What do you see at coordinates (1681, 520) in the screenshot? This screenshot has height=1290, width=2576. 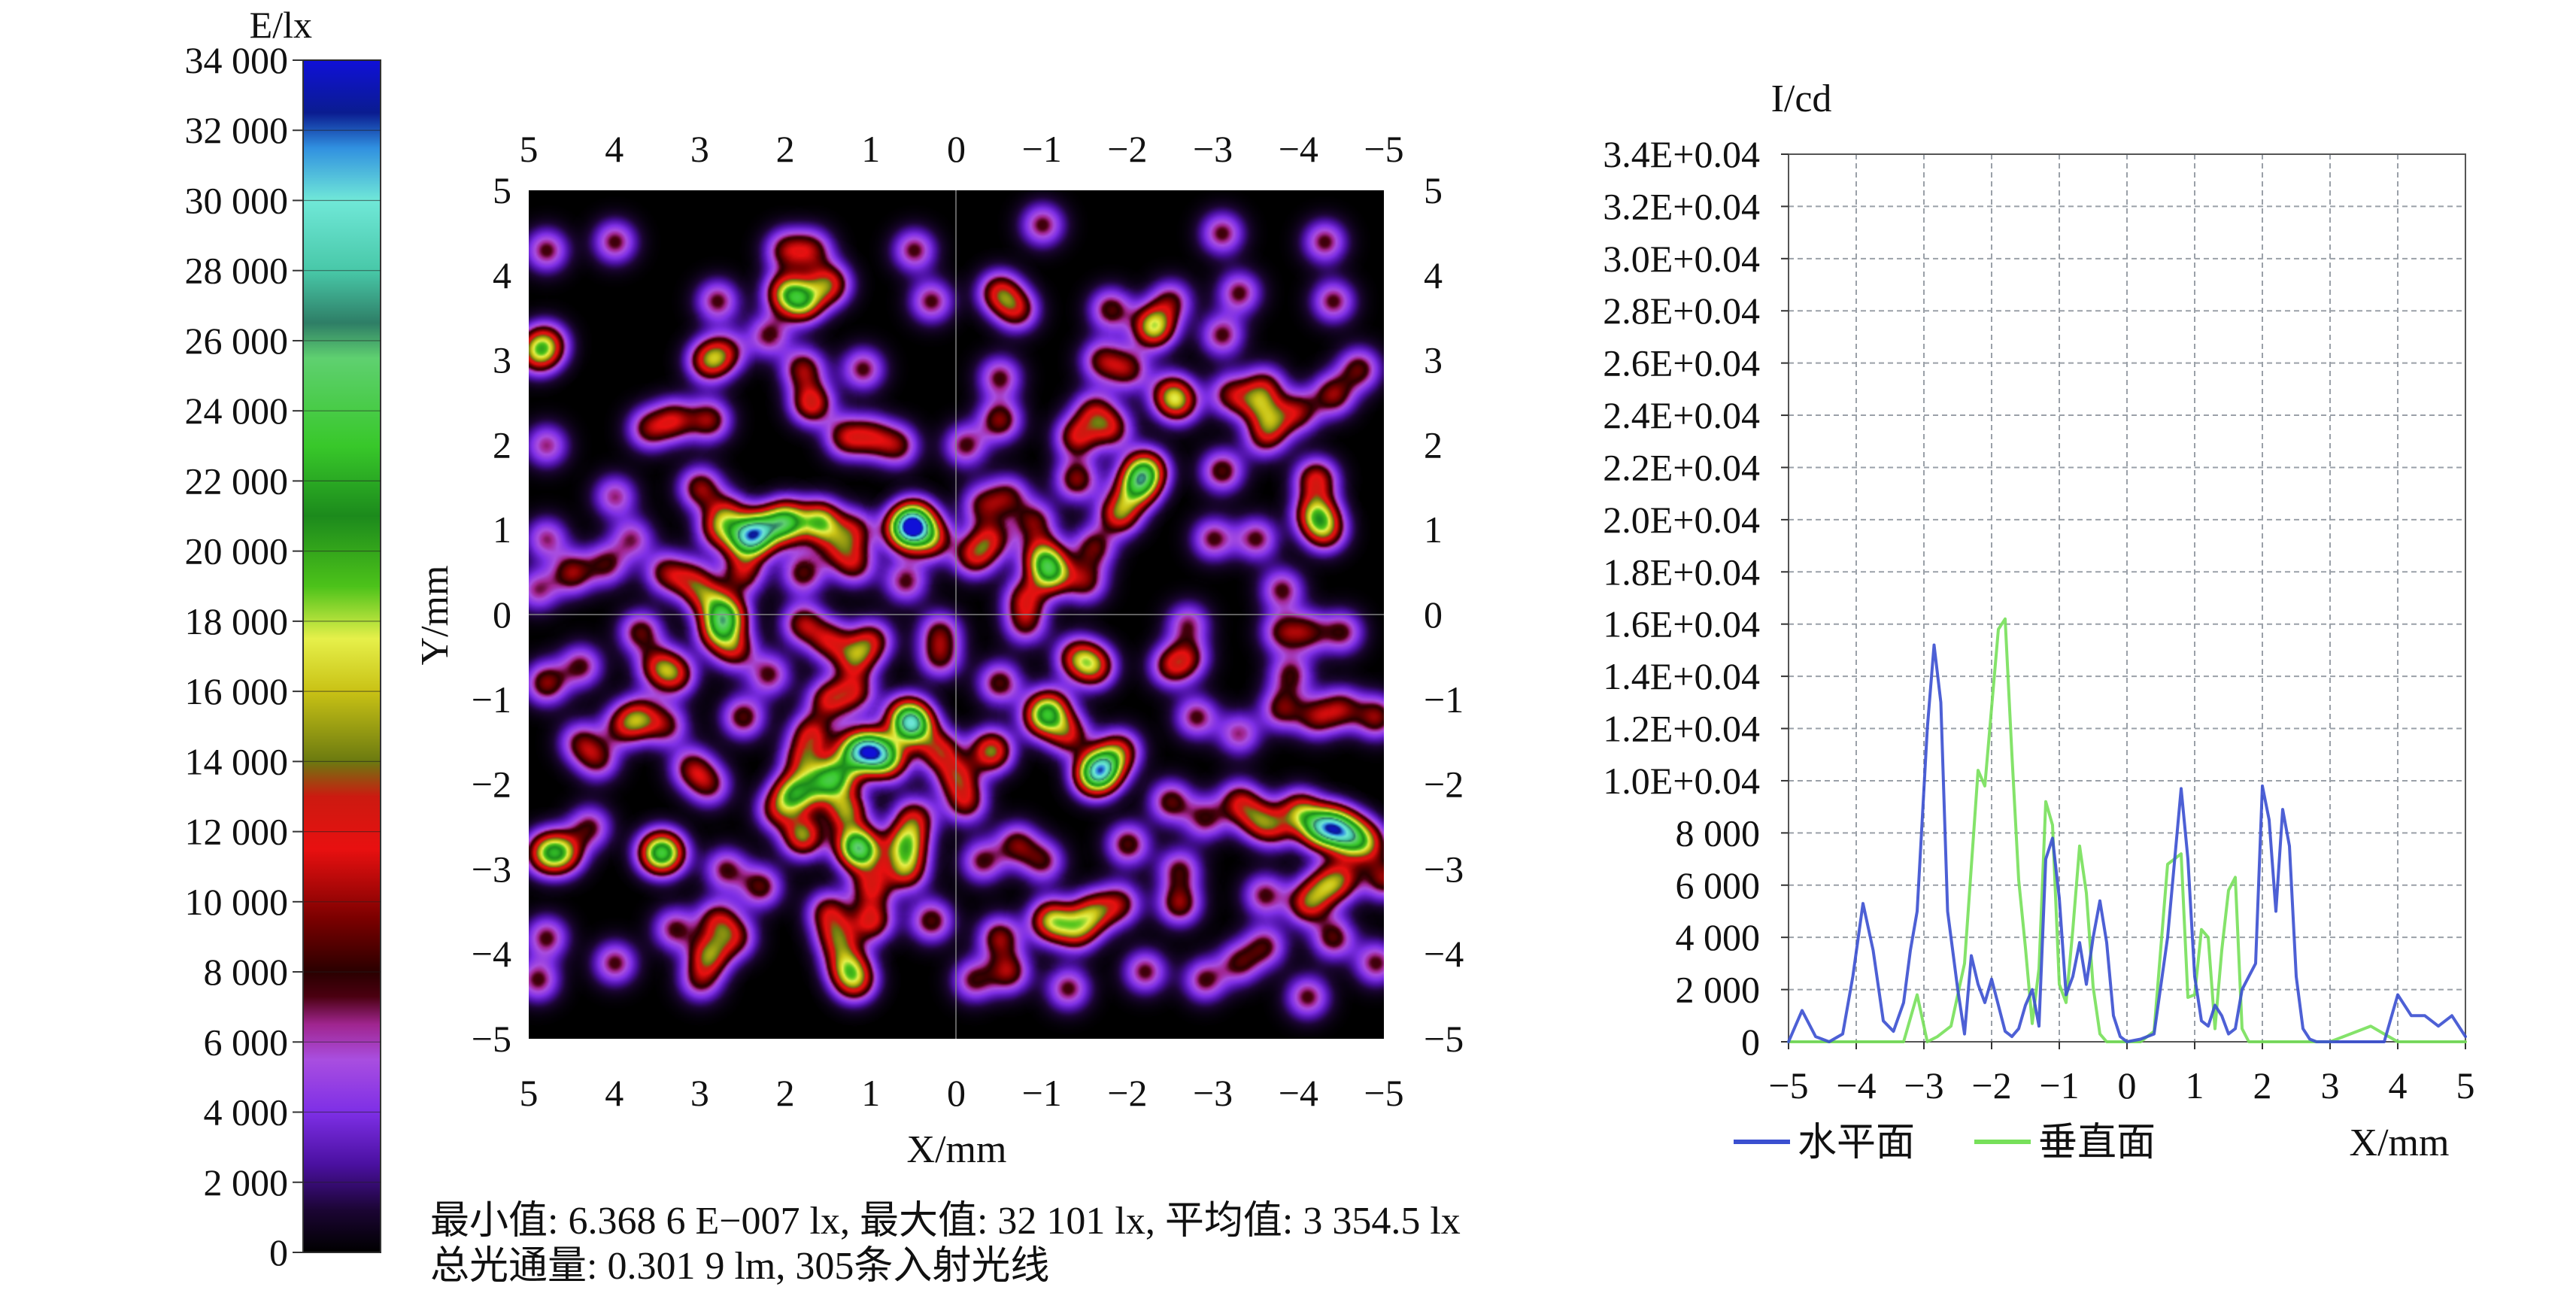 I see `line-chart-y-tick-label: 2.0E+0.04` at bounding box center [1681, 520].